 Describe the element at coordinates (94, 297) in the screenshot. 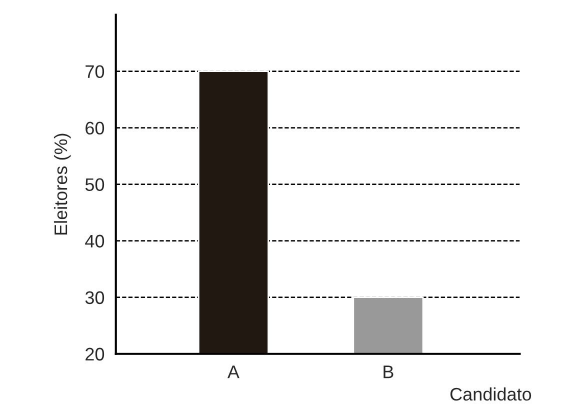

I see `y-tick-label: 30` at that location.